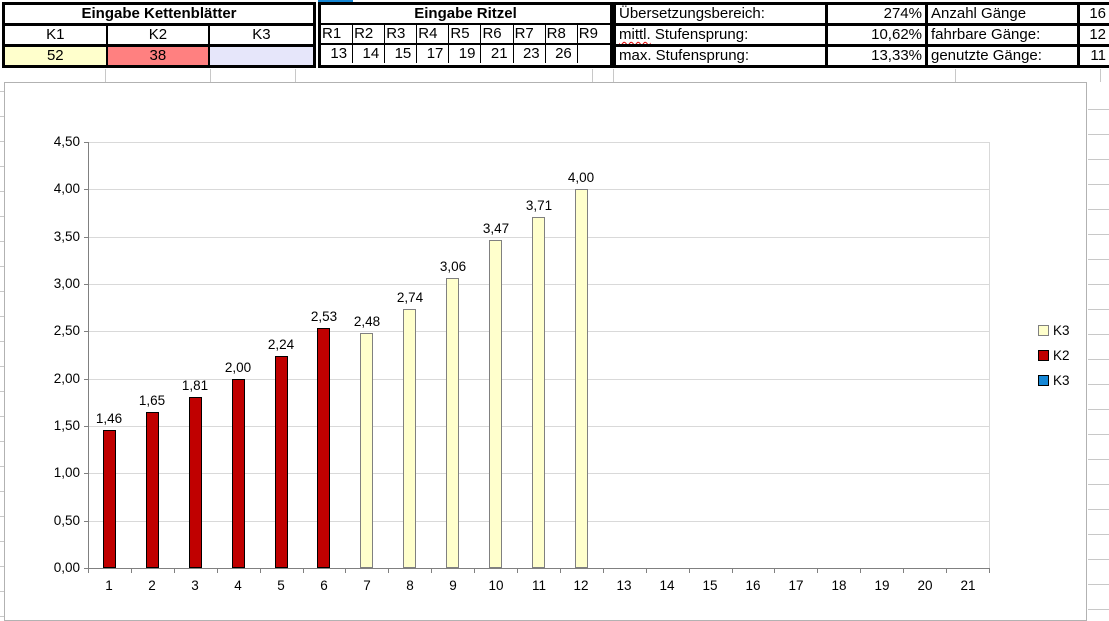 Image resolution: width=1109 pixels, height=621 pixels. What do you see at coordinates (261, 34) in the screenshot?
I see `kettenblatt-header-cell-k3: K3` at bounding box center [261, 34].